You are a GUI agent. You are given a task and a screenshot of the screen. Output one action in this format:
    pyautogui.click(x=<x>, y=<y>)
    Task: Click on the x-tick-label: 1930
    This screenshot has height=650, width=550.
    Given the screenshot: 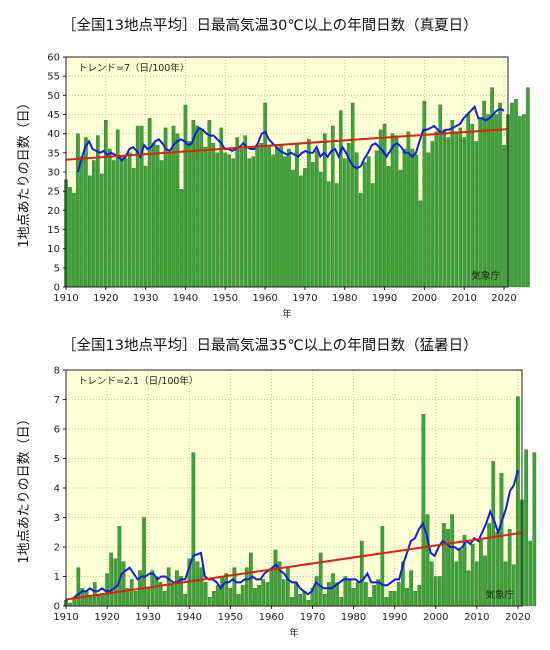 What is the action you would take?
    pyautogui.click(x=145, y=298)
    